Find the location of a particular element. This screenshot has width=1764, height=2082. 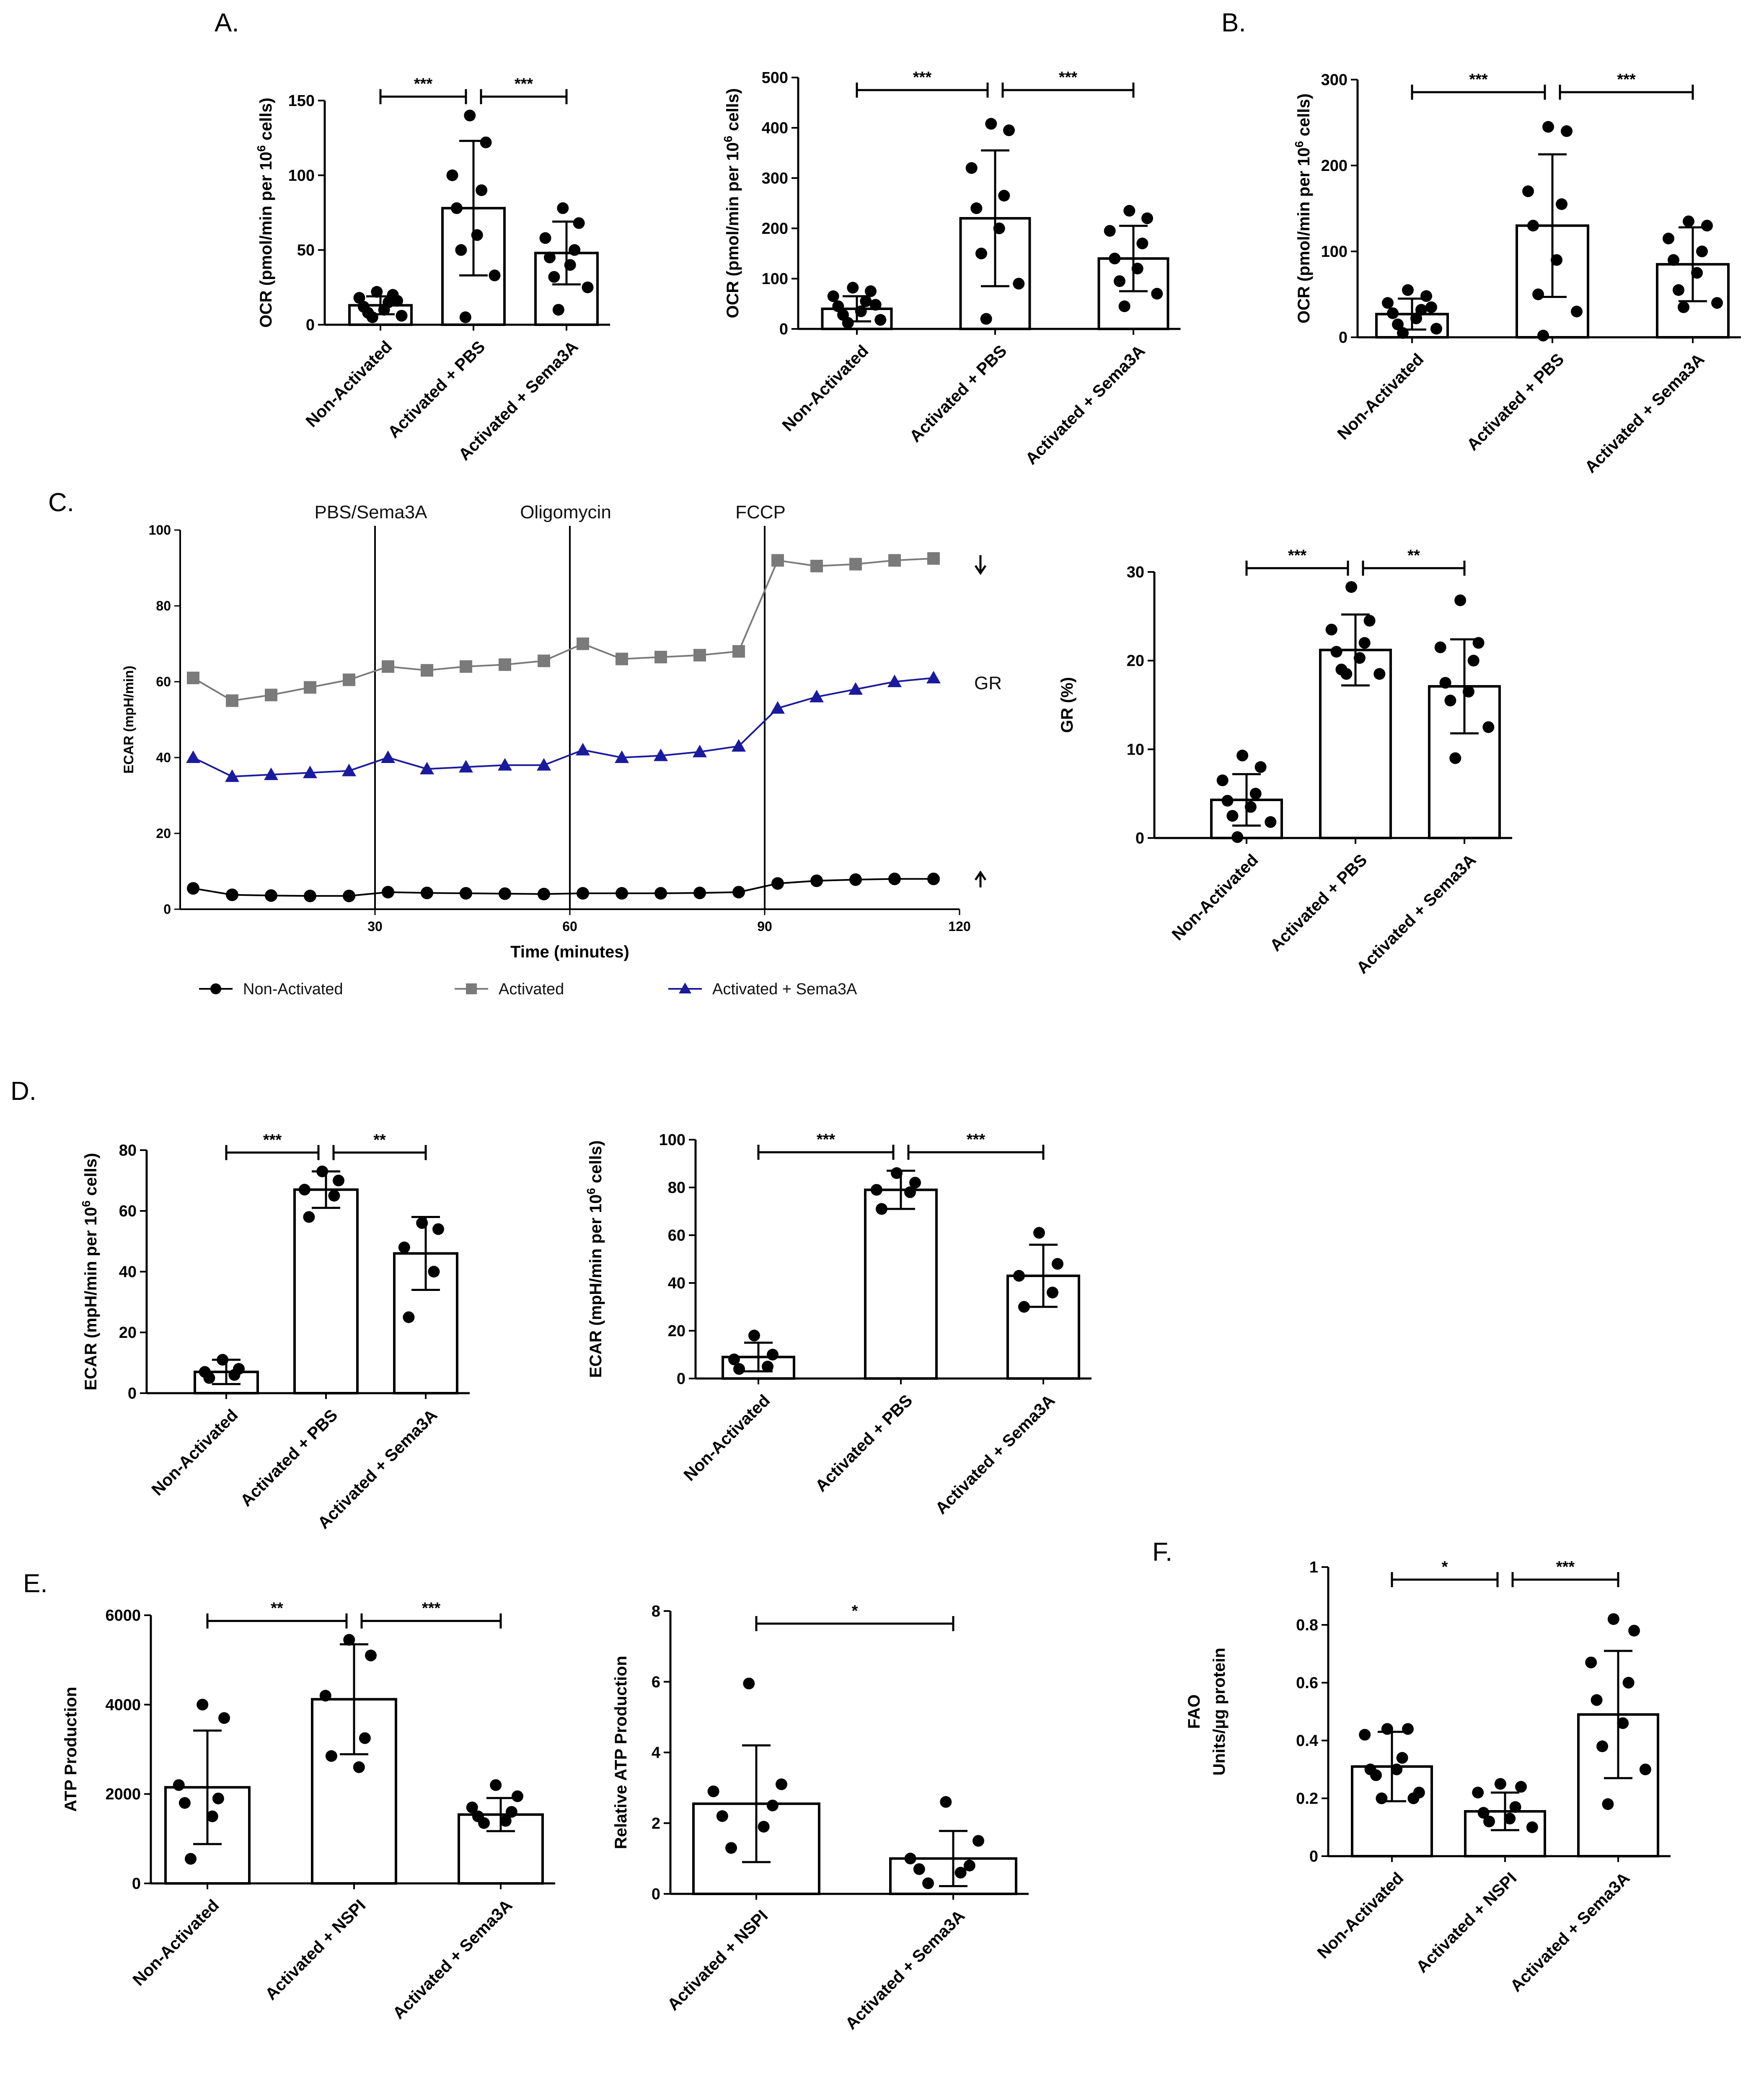

y-tick-label: 150 is located at coordinates (301, 101).